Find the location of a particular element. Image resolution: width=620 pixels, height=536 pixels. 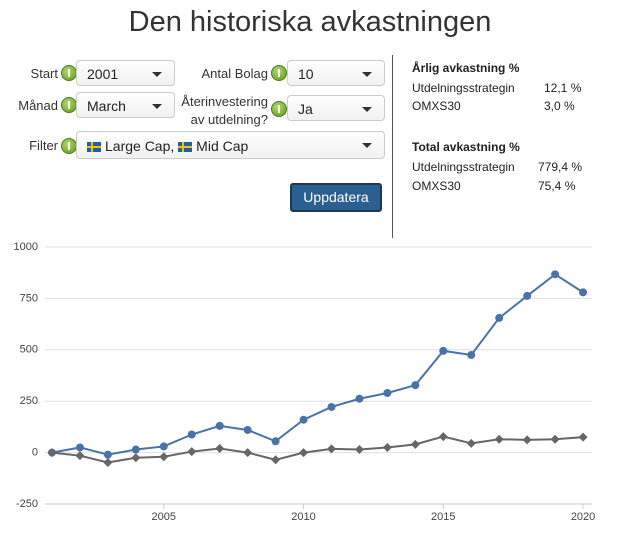

filter-item: Mid Cap is located at coordinates (222, 146).